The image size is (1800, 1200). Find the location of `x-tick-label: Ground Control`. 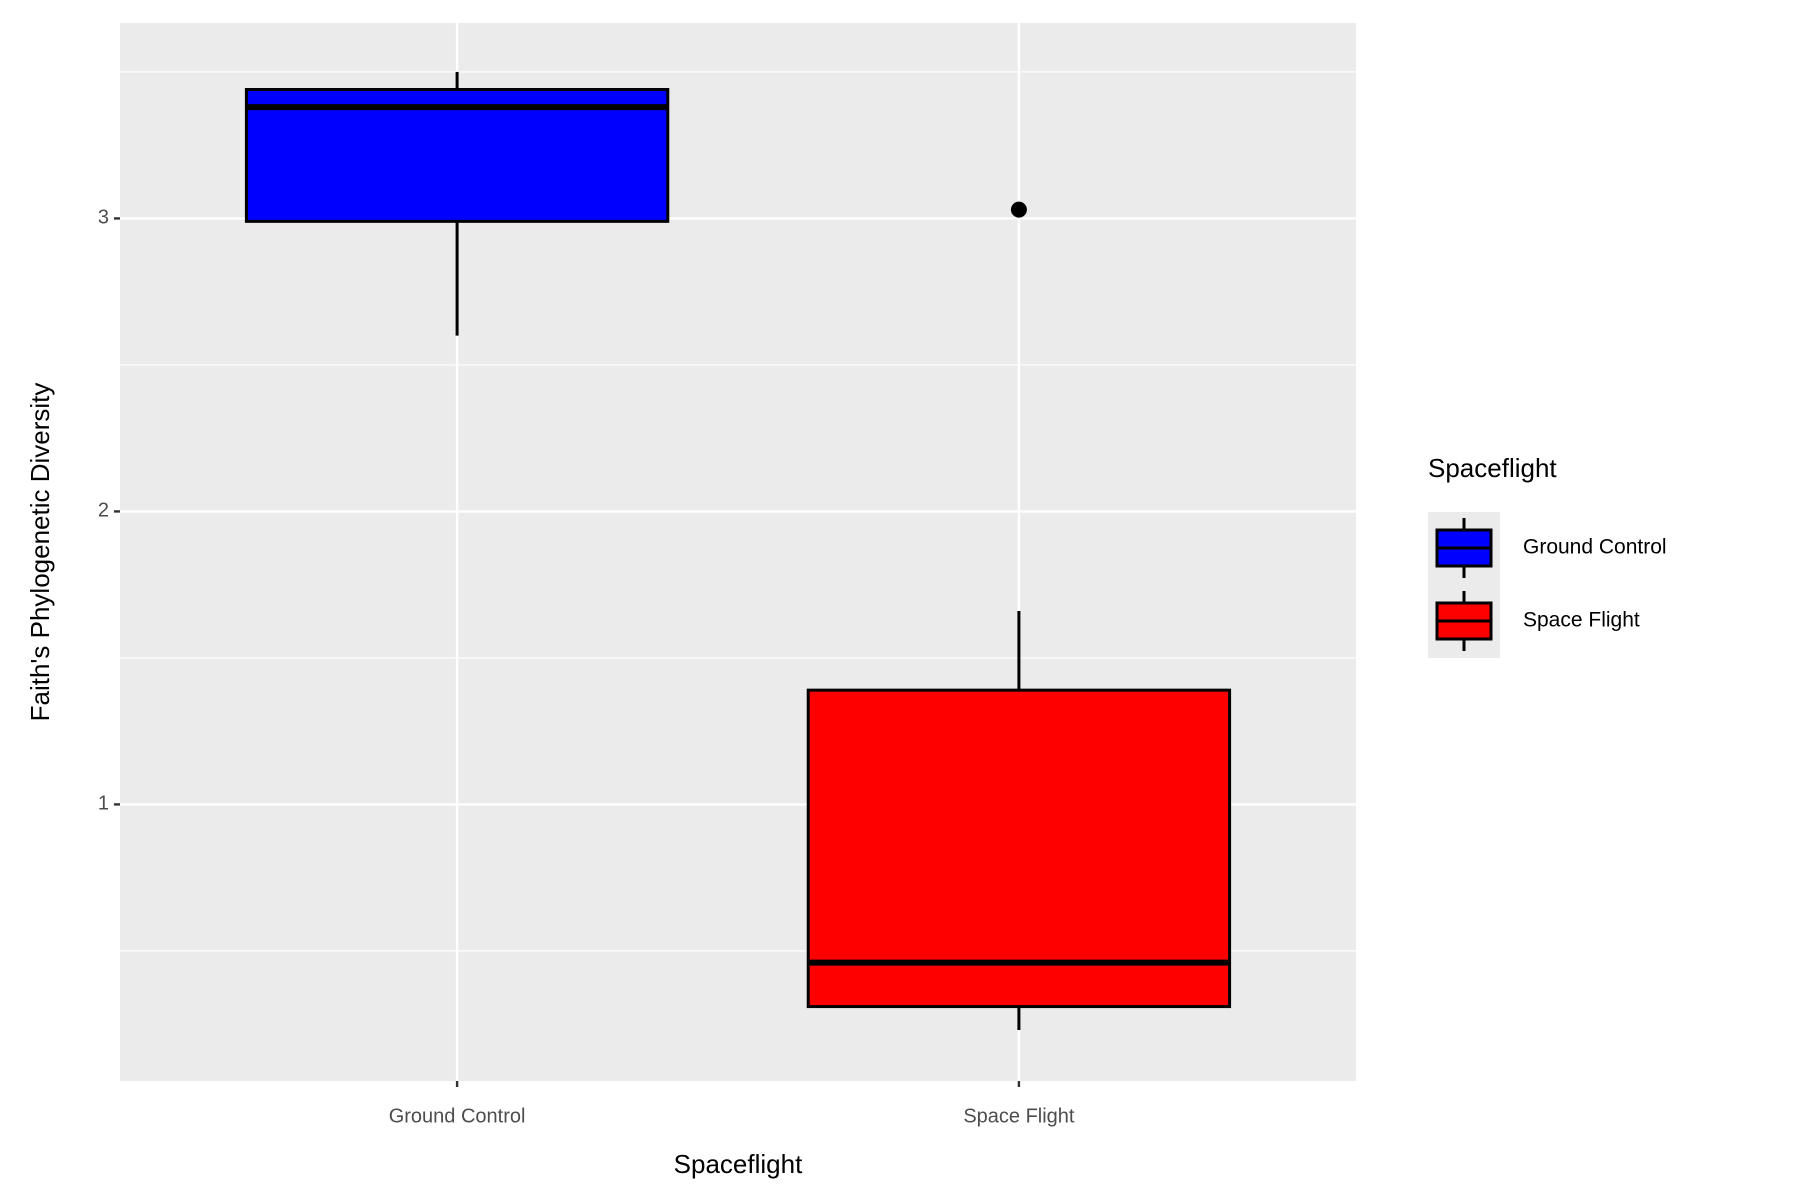

x-tick-label: Ground Control is located at coordinates (457, 1116).